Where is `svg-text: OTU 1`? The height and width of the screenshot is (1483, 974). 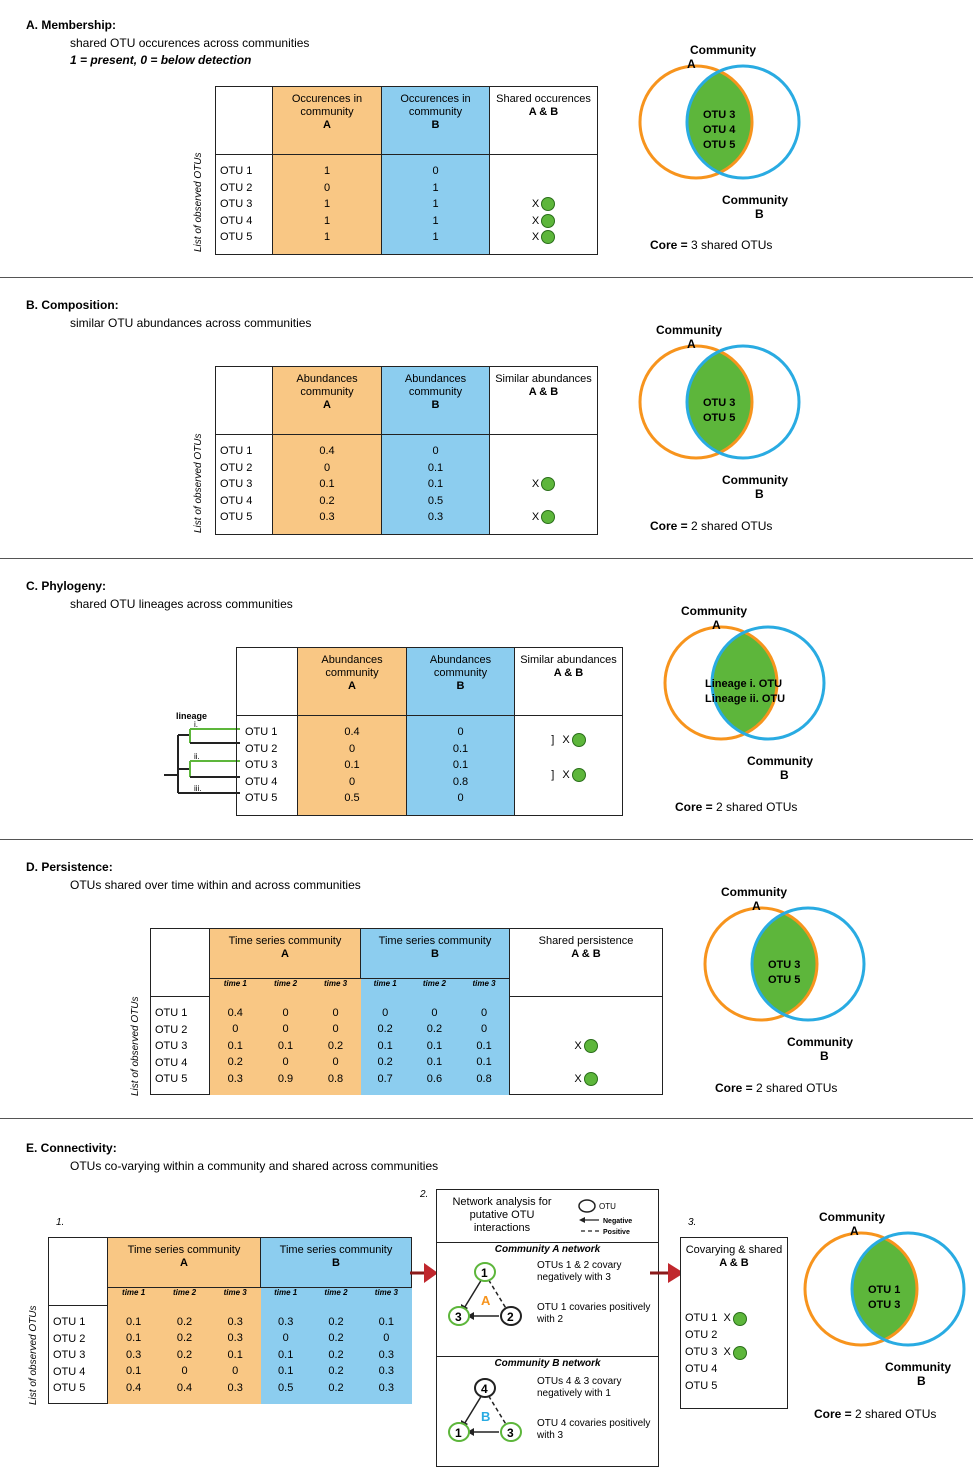
svg-text: OTU 1 is located at coordinates (884, 1290).